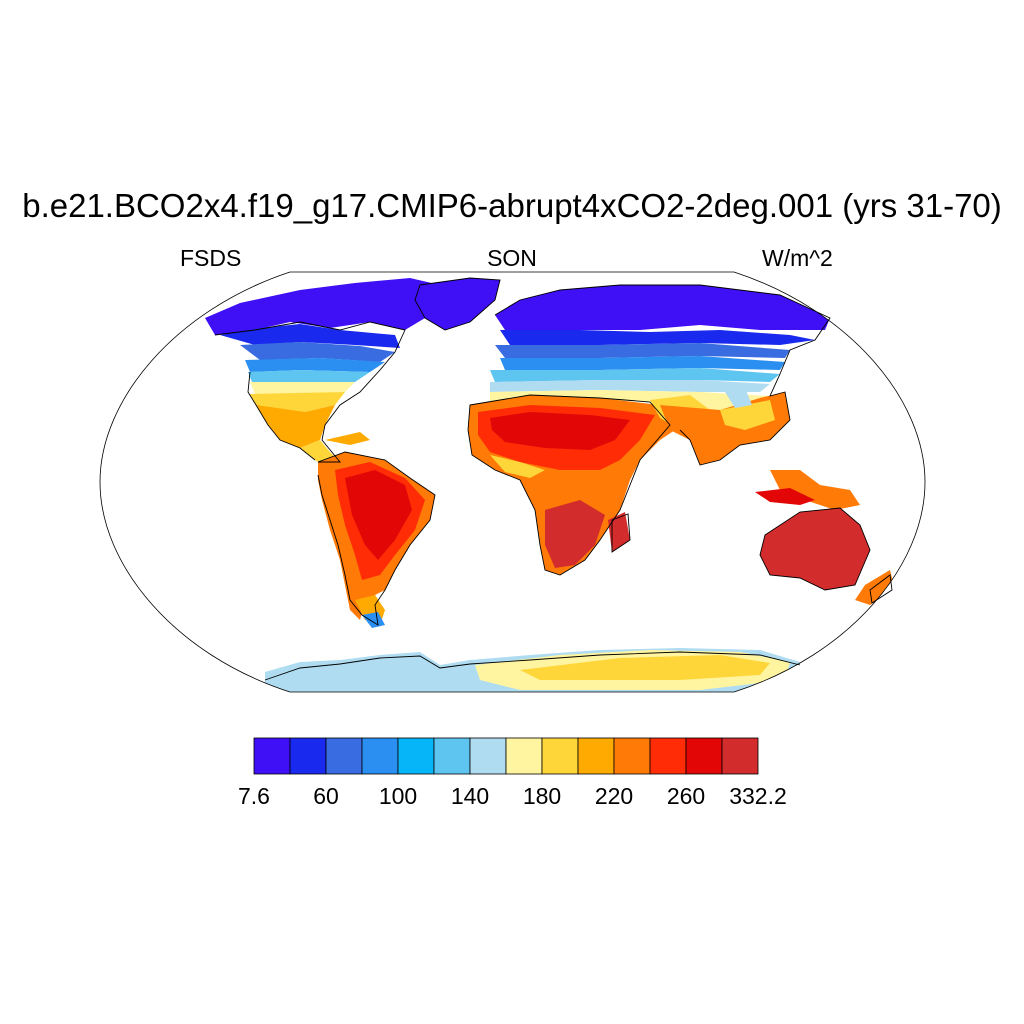 Image resolution: width=1024 pixels, height=1024 pixels. Describe the element at coordinates (211, 258) in the screenshot. I see `variable-label: FSDS` at that location.